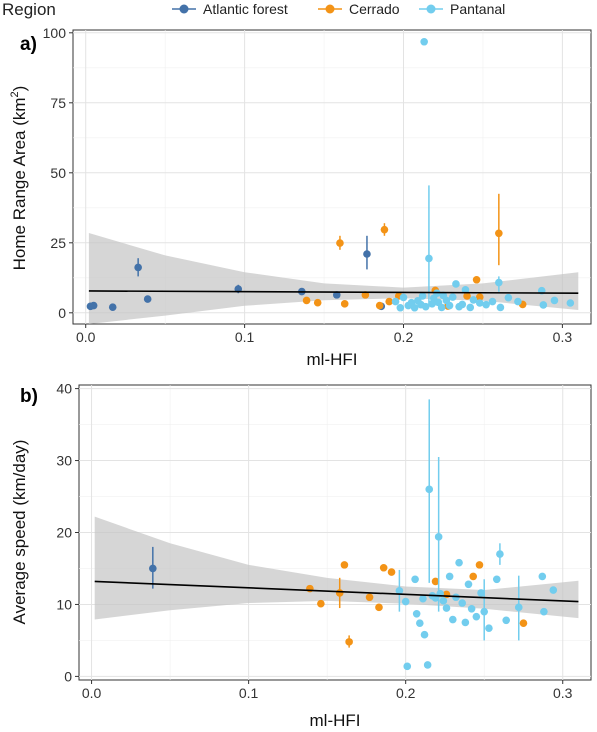  Describe the element at coordinates (58, 243) in the screenshot. I see `y-tick-label: 25` at that location.